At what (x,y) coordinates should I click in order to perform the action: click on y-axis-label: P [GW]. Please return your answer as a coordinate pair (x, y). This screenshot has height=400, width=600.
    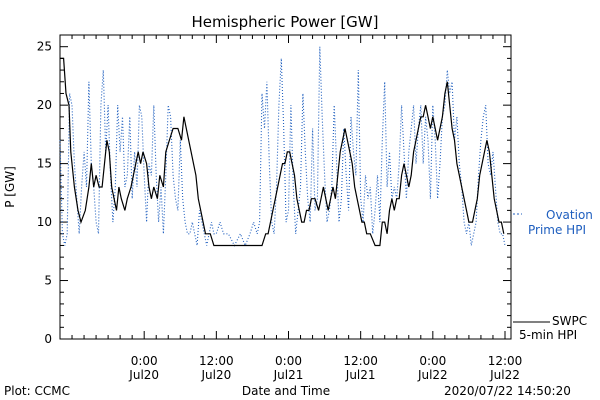
    Looking at the image, I should click on (10, 187).